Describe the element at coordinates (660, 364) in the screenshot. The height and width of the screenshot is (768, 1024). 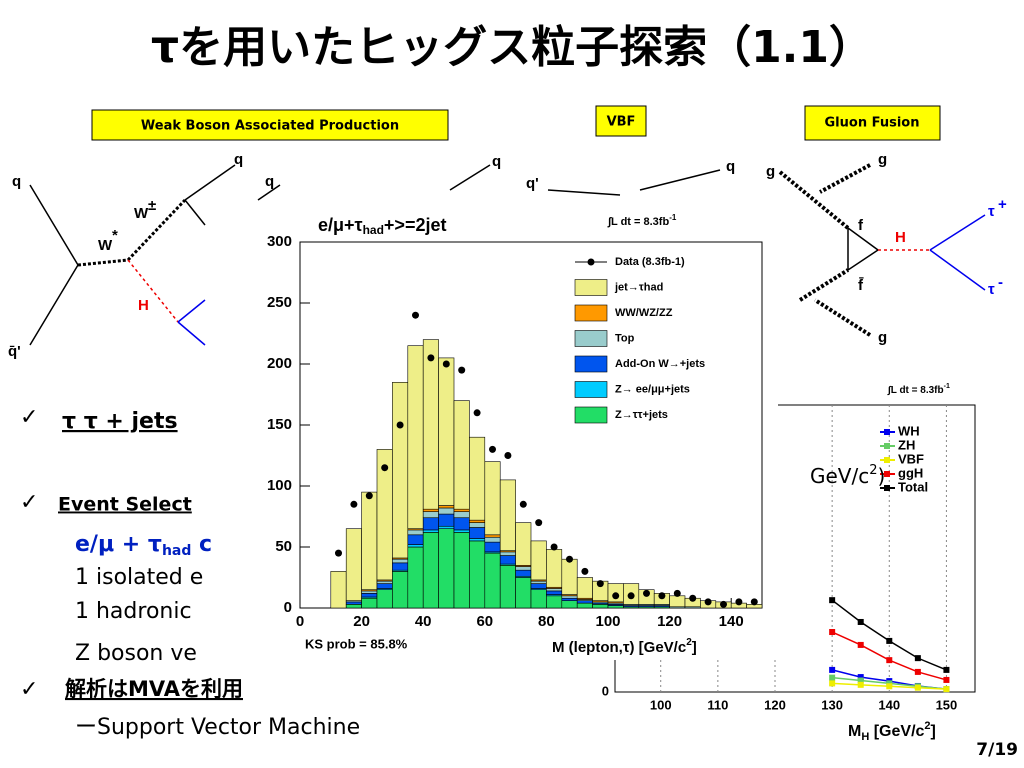
I see `legend-label: Add-On W→+jets` at that location.